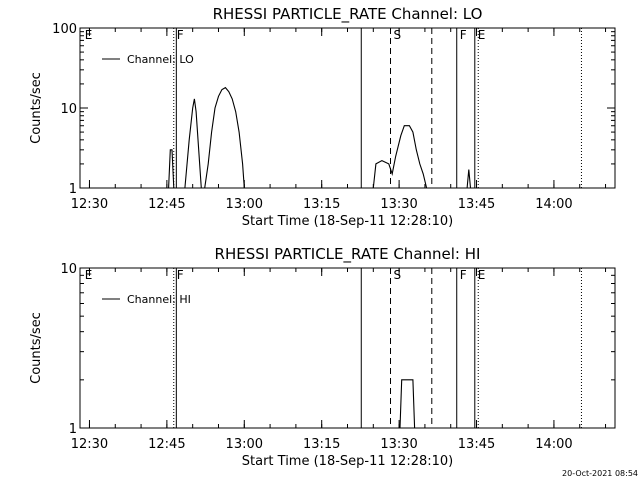 This screenshot has height=480, width=640. Describe the element at coordinates (600, 473) in the screenshot. I see `footer-date: 20-Oct-2021 08:54` at that location.